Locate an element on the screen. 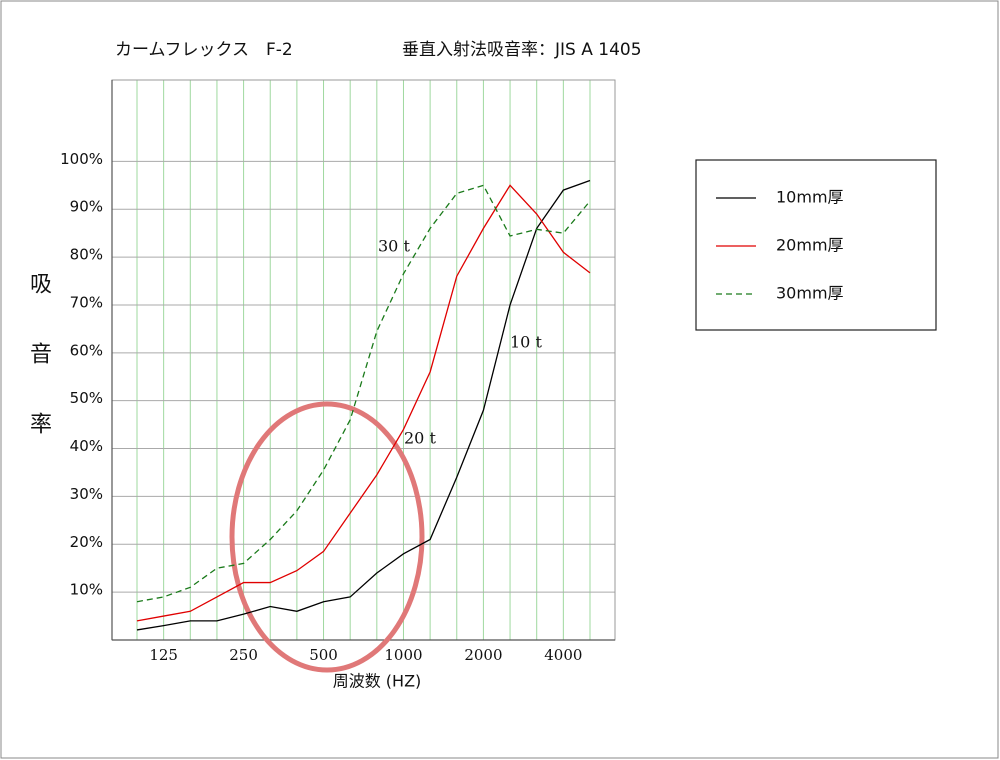  legend-label: 30mm厚 is located at coordinates (810, 293).